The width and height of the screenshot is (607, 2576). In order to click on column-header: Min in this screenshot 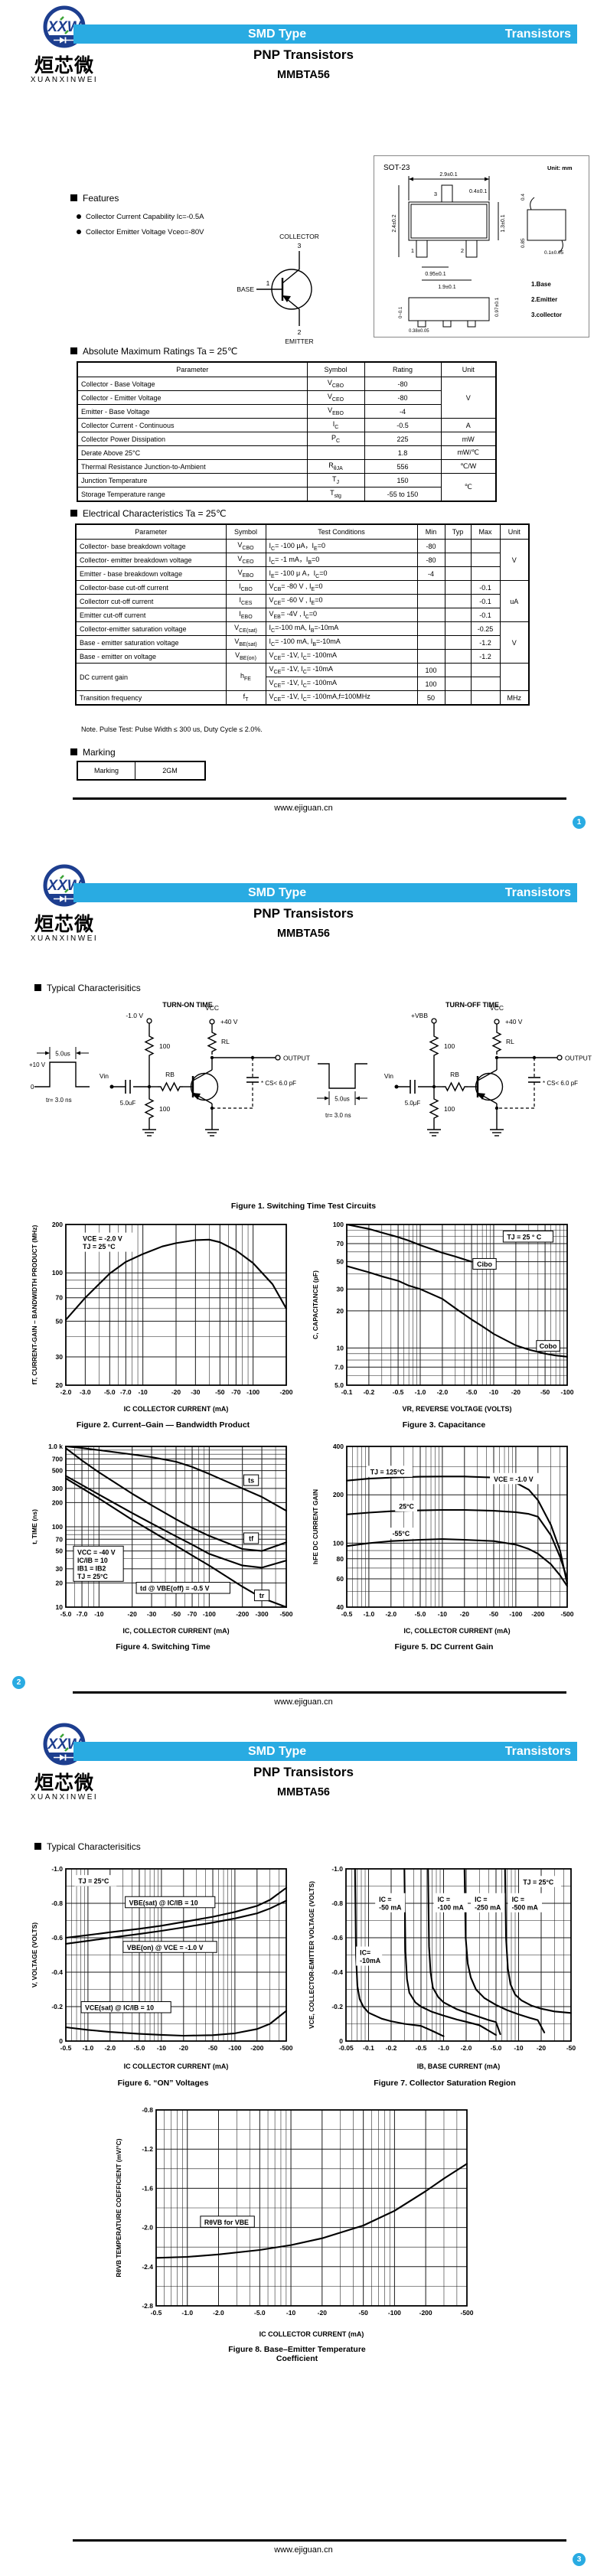, I will do `click(430, 531)`.